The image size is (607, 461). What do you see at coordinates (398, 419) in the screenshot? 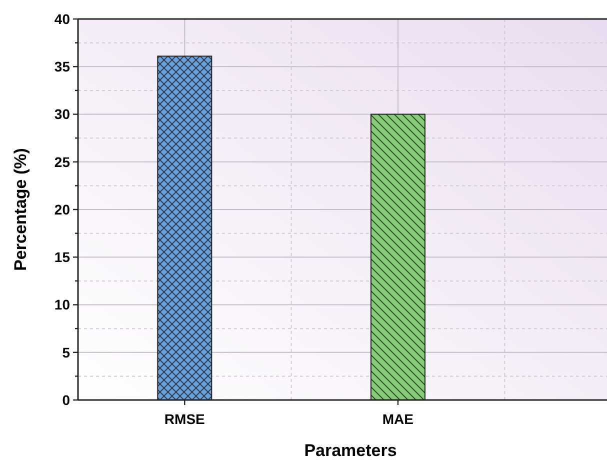
I see `x-tick-label: MAE` at bounding box center [398, 419].